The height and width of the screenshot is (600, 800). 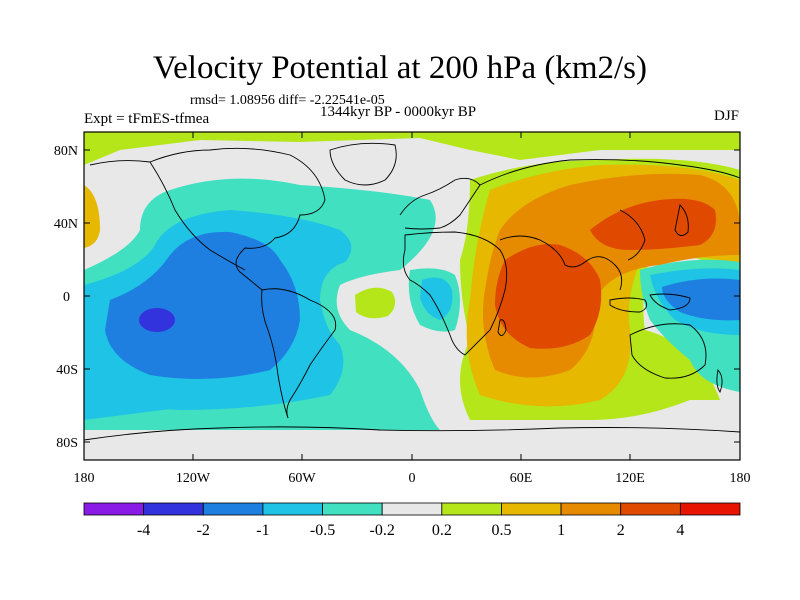 I want to click on rmsd-diff-stats: rmsd= 1.08956 diff= -2.22541e-05, so click(x=287, y=100).